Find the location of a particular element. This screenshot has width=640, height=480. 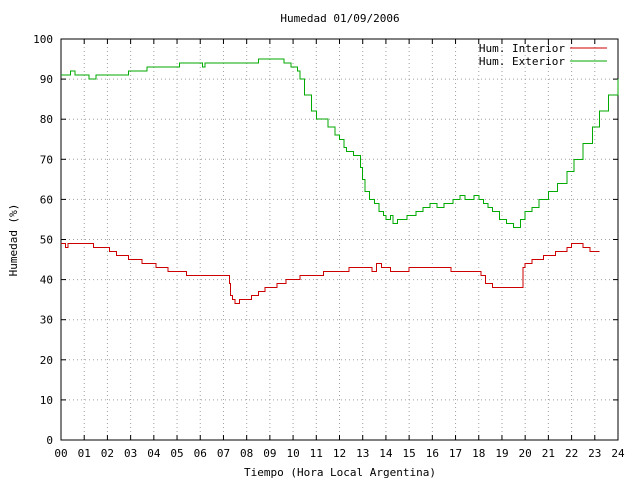

x-tick-label: 24 is located at coordinates (618, 453).